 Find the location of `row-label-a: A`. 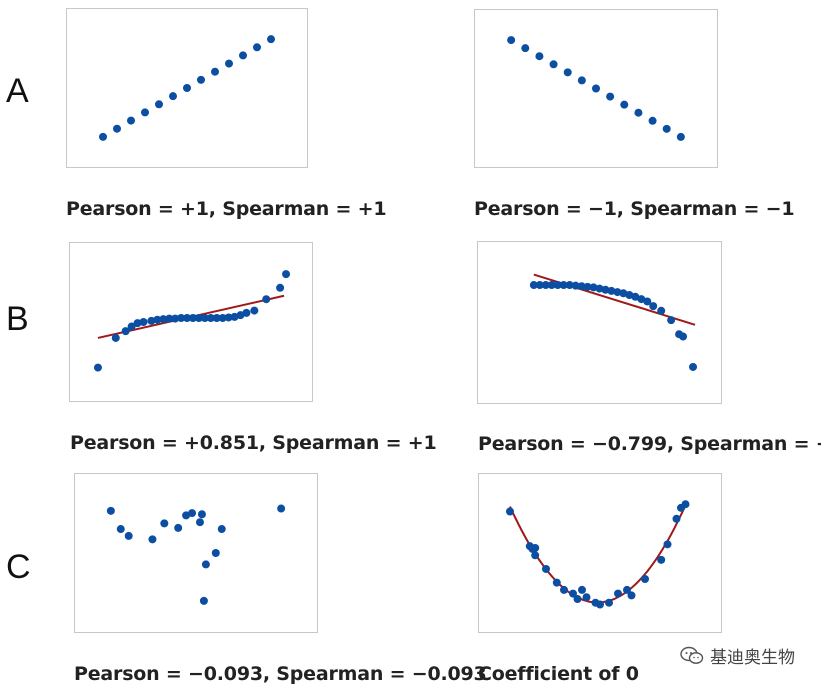

row-label-a: A is located at coordinates (17, 91).